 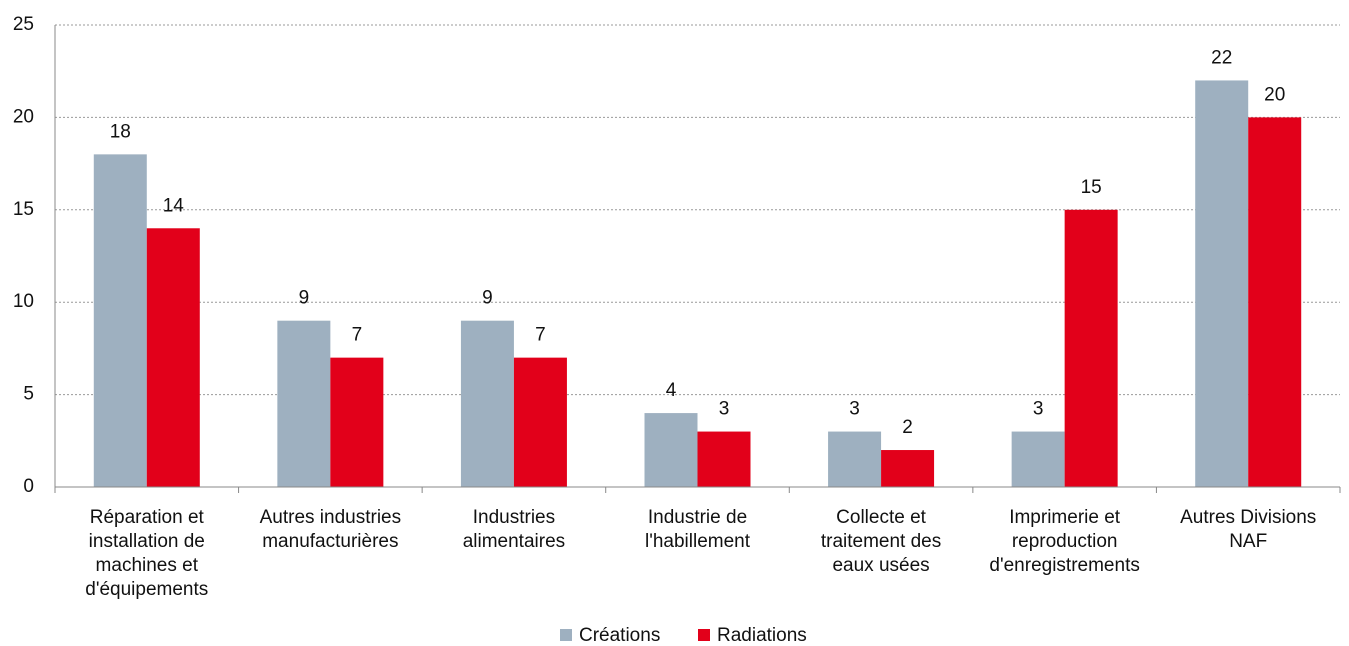 I want to click on x-tick-label-line: d'enregistrements, so click(x=1064, y=565).